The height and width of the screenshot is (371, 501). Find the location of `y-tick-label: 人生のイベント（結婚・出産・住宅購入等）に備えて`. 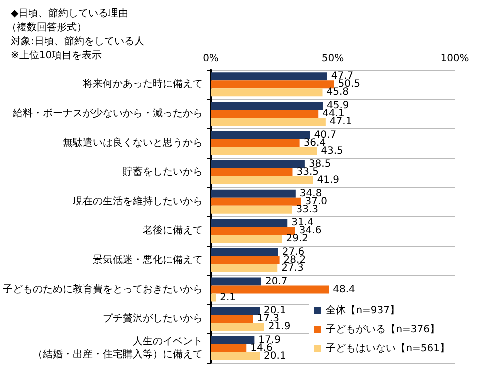

y-tick-label: 人生のイベント（結婚・出産・住宅購入等）に備えて is located at coordinates (118, 347).